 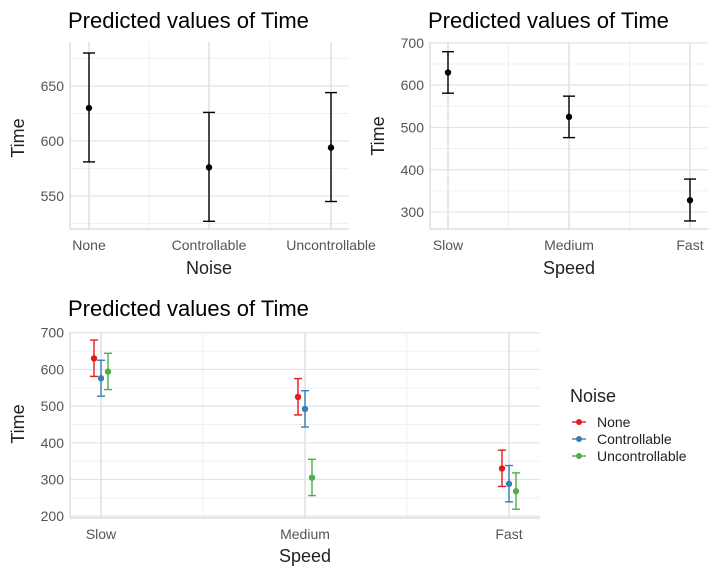 What do you see at coordinates (209, 245) in the screenshot?
I see `x-tick-label: Controllable` at bounding box center [209, 245].